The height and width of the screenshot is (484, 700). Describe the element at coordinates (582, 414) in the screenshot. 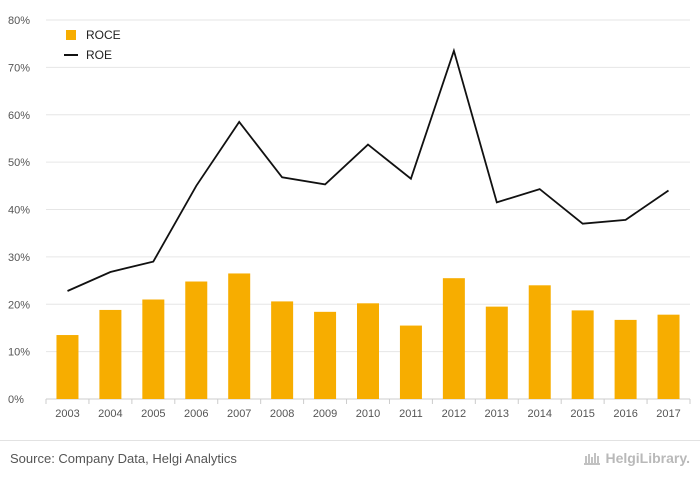

I see `x-tick-label: 2015` at that location.